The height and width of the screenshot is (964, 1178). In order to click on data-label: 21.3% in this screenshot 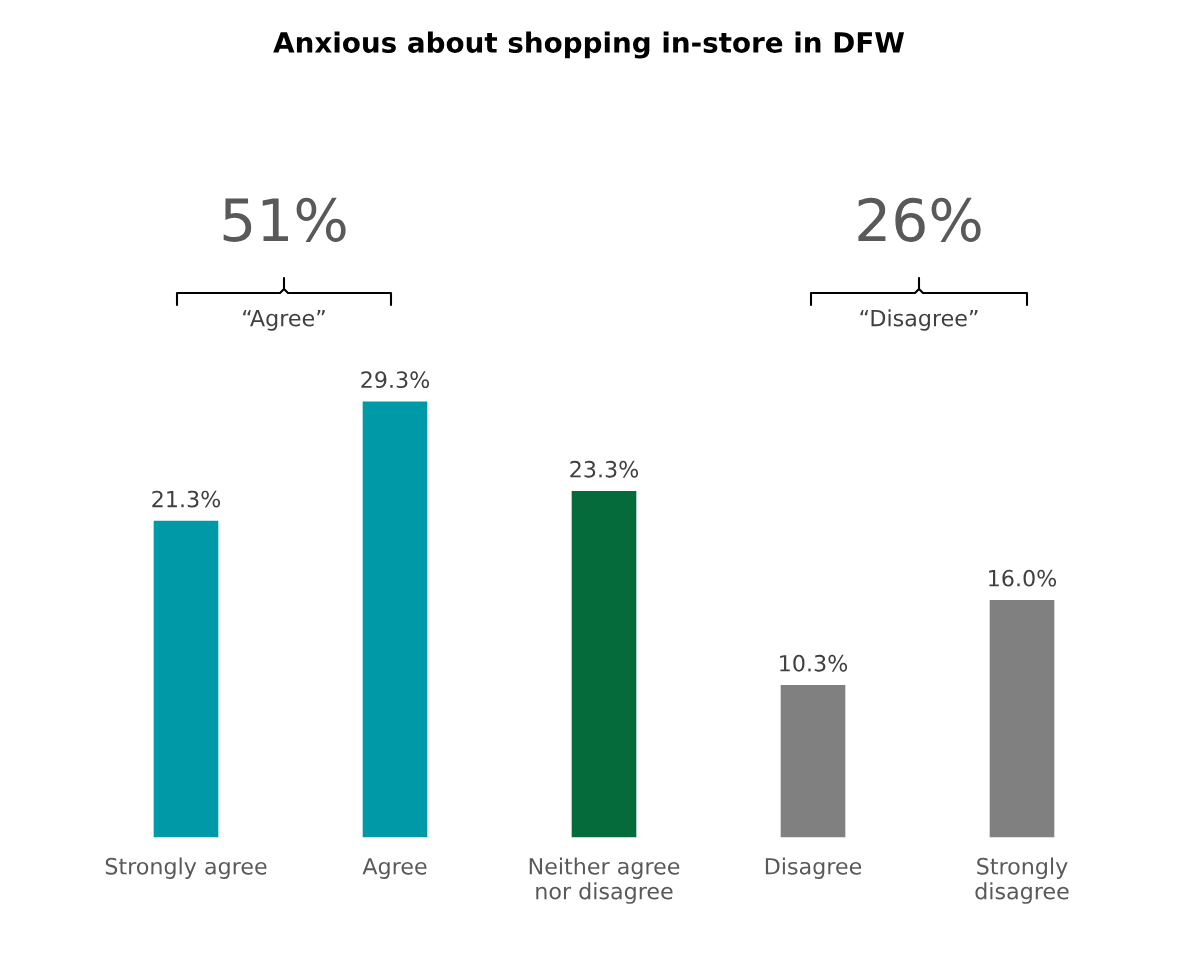, I will do `click(186, 499)`.